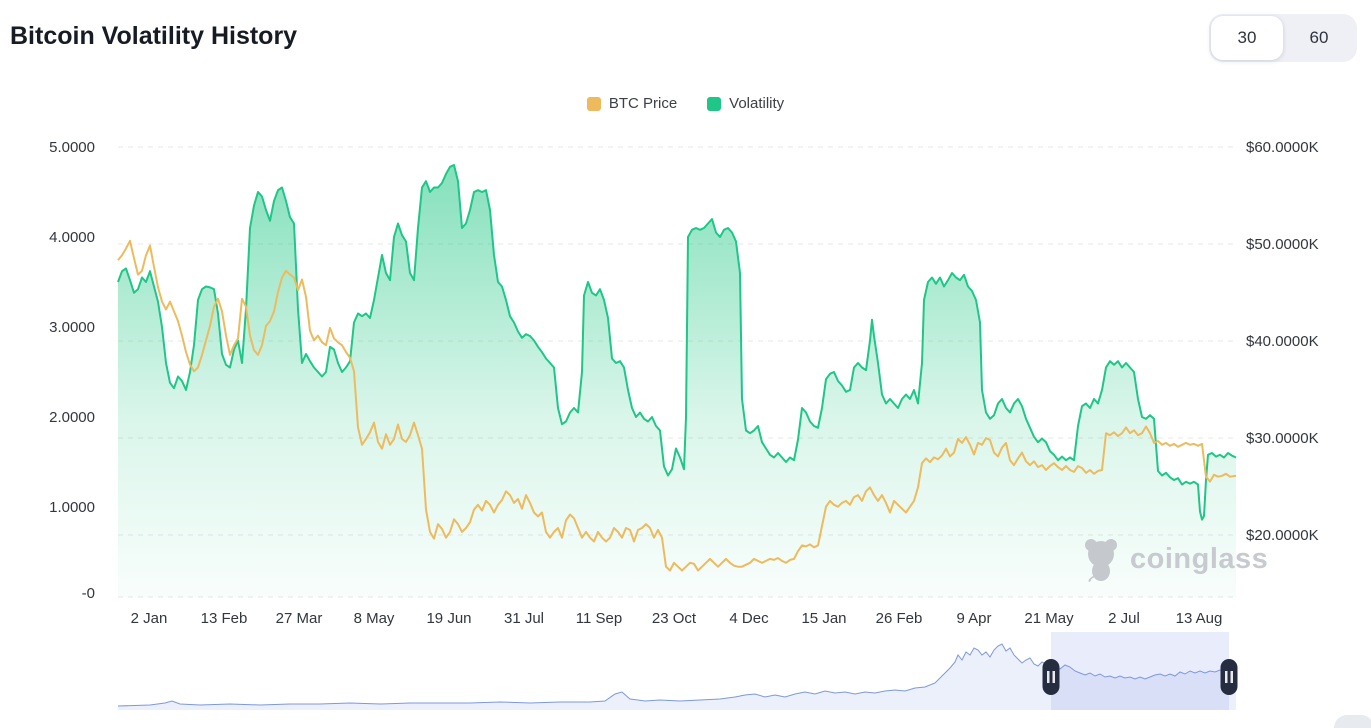 This screenshot has height=728, width=1371. I want to click on legend-label: Volatility, so click(757, 103).